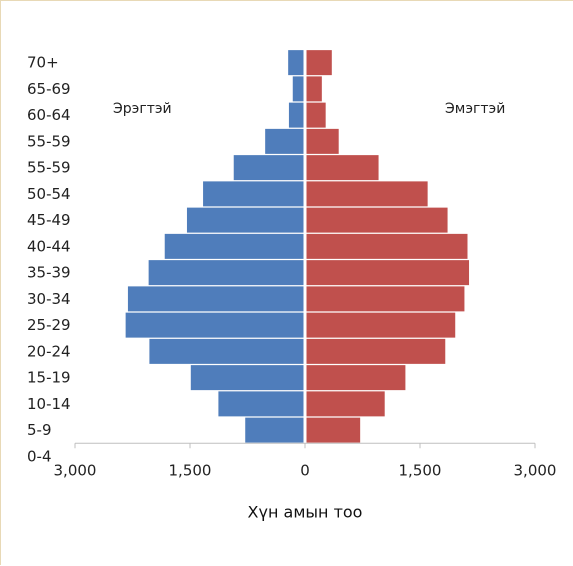  Describe the element at coordinates (475, 109) in the screenshot. I see `legend-female-label: Эмэгтэй` at that location.